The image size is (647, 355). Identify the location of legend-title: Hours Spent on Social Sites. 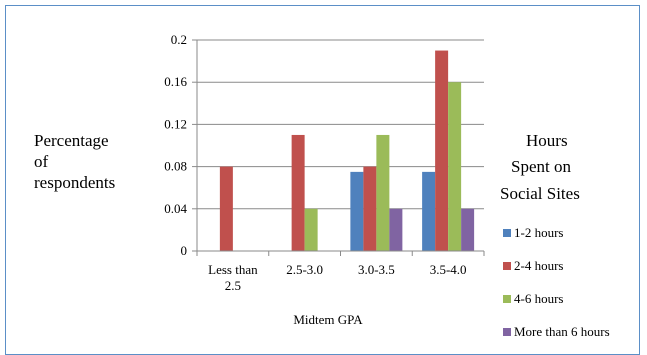
(540, 167).